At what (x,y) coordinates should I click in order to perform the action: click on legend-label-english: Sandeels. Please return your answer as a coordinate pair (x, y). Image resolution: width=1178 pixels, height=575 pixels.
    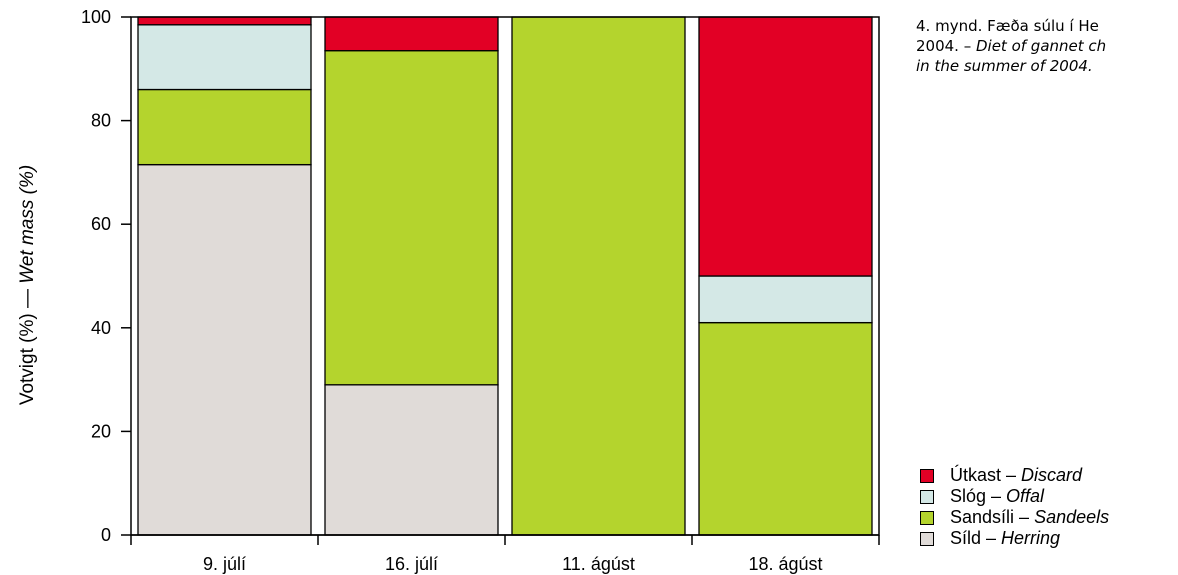
    Looking at the image, I should click on (1072, 517).